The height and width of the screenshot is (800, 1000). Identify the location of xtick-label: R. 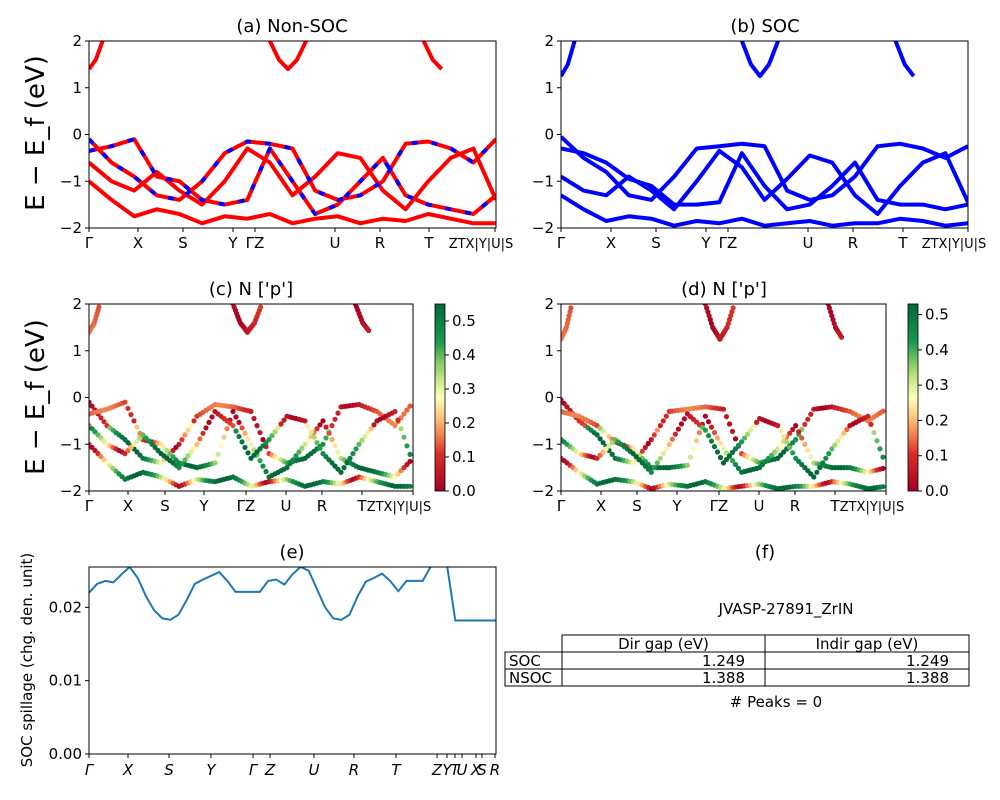
(853, 243).